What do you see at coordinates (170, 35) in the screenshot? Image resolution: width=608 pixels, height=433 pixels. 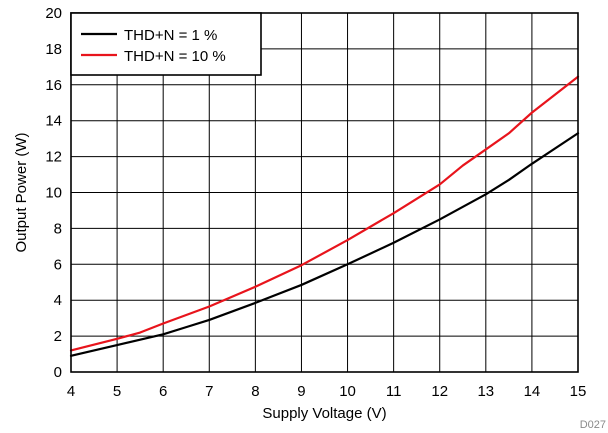 I see `legend-label-thd-1-percent: THD+N = 1 %` at bounding box center [170, 35].